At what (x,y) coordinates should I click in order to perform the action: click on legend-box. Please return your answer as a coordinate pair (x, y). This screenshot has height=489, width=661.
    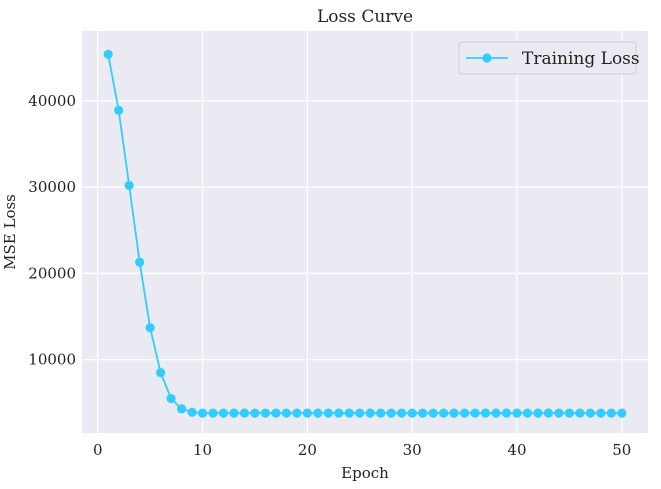
    Looking at the image, I should click on (547, 58).